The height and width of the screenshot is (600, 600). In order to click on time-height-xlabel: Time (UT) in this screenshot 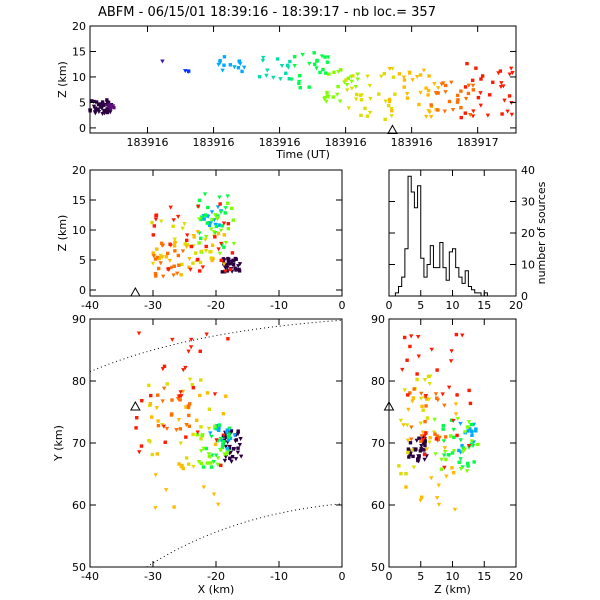, I will do `click(302, 154)`.